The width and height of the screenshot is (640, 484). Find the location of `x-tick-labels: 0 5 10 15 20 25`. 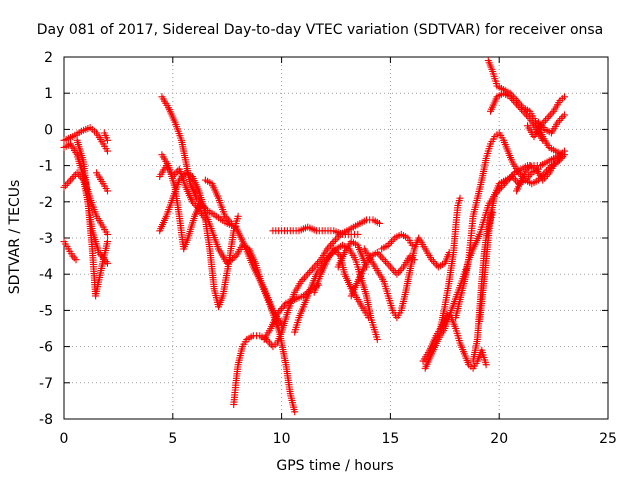

x-tick-labels: 0 5 10 15 20 25 is located at coordinates (338, 439).